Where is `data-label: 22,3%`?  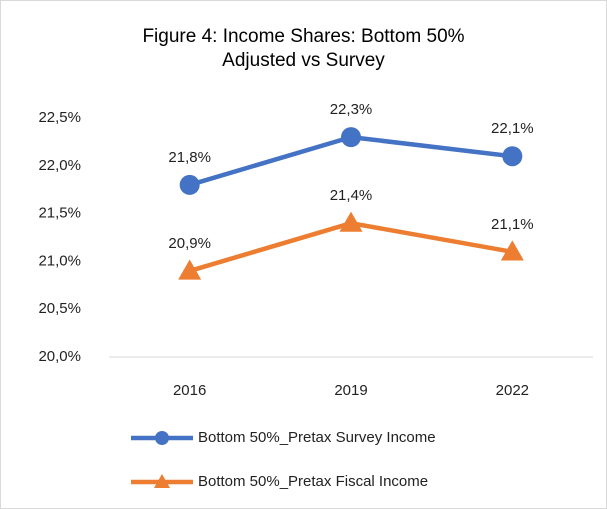 data-label: 22,3% is located at coordinates (351, 109).